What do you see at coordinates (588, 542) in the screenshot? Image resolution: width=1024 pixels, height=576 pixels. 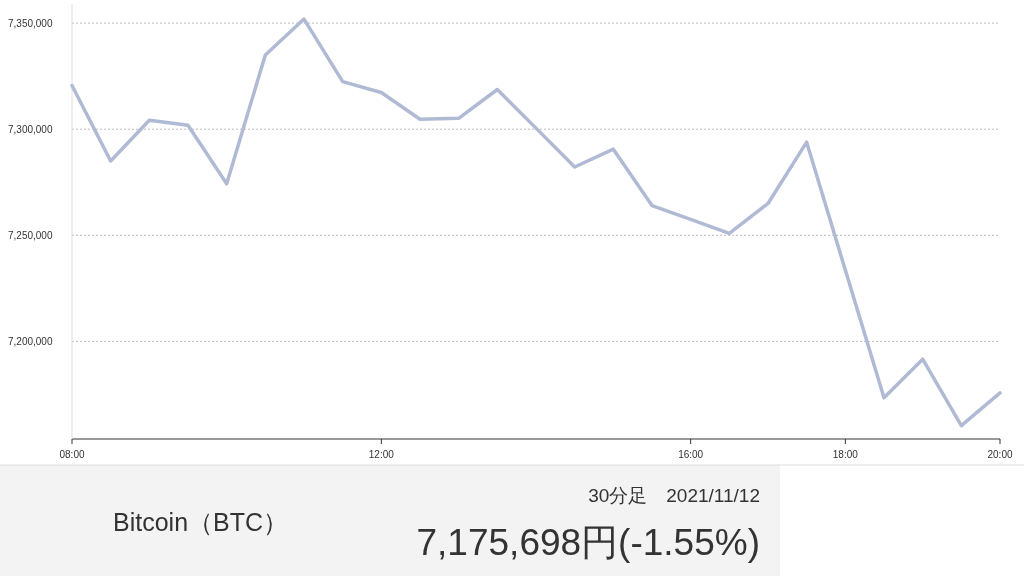 I see `text: 7,175,698円(-1.55%)` at bounding box center [588, 542].